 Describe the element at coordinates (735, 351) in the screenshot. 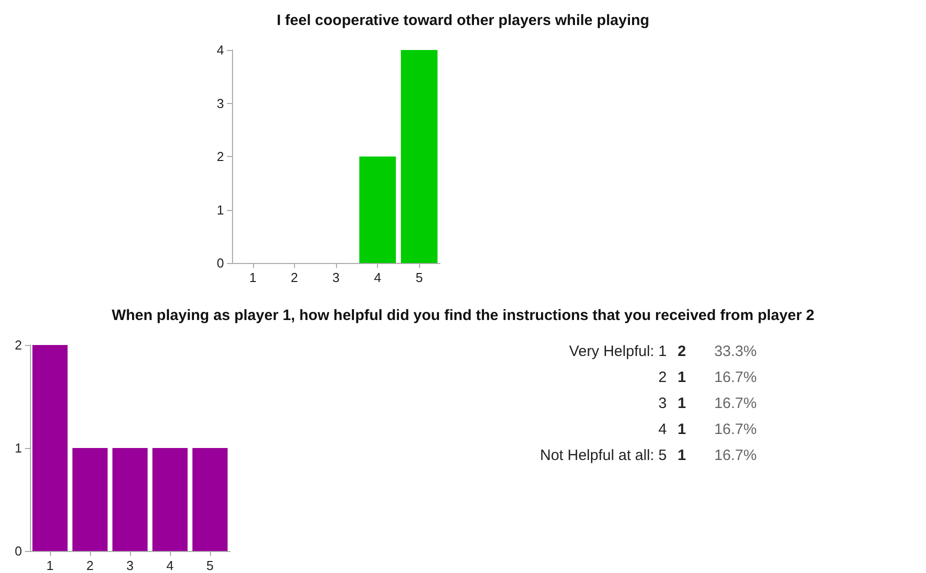

I see `text: 33.3%` at that location.